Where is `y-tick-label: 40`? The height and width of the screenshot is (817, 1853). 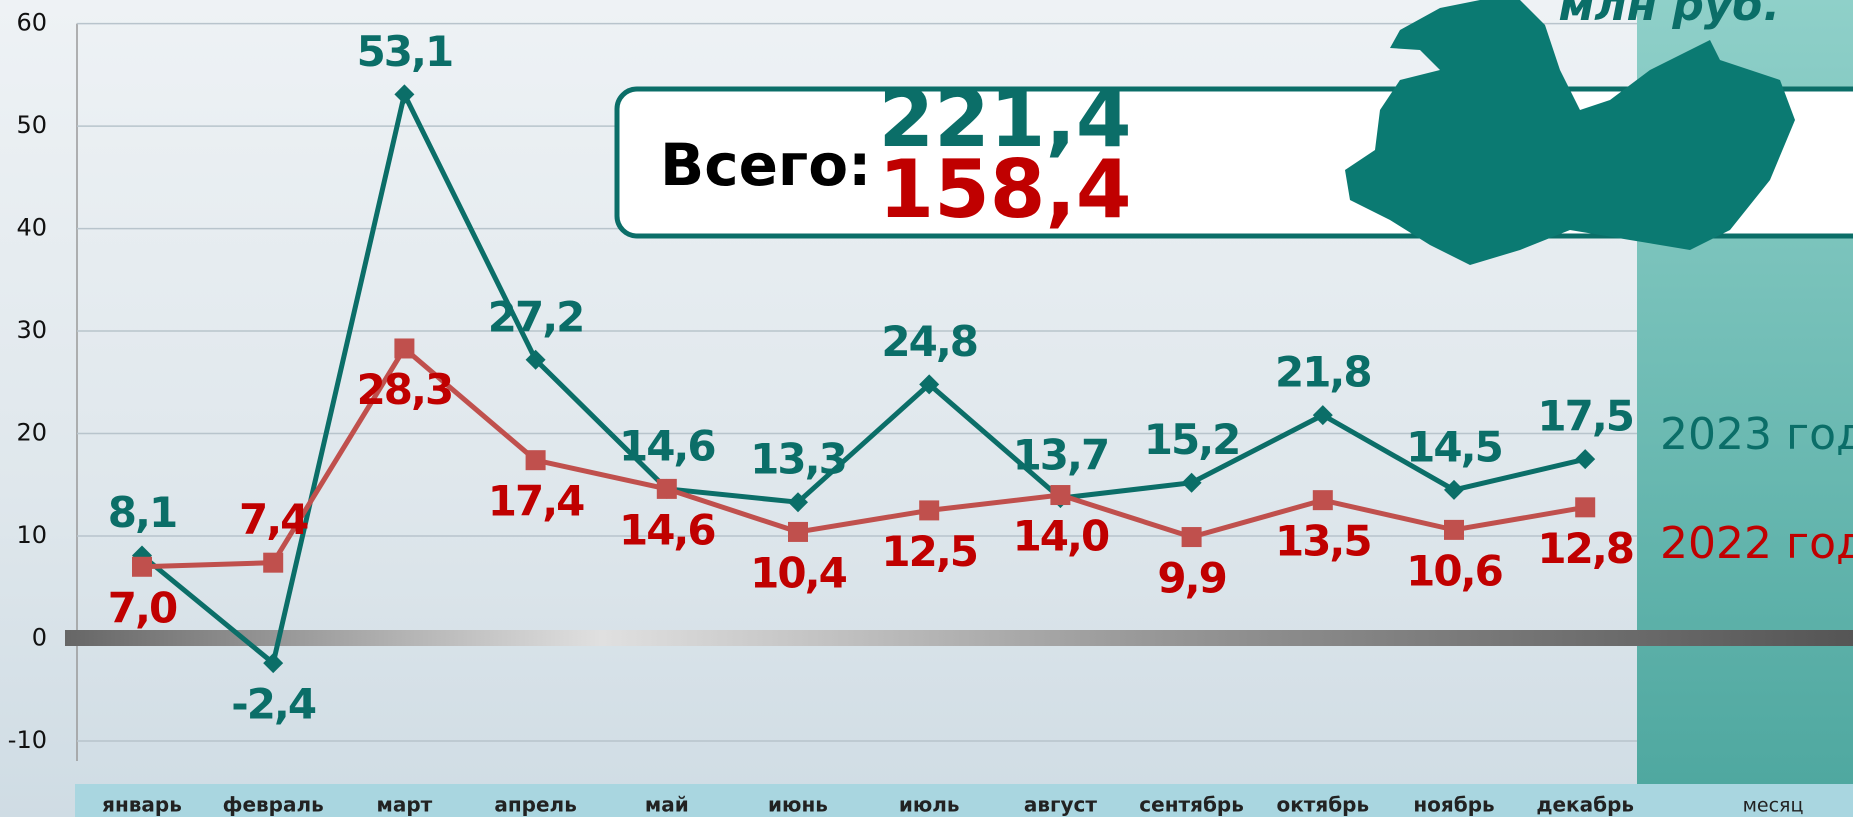
y-tick-label: 40 is located at coordinates (31, 228).